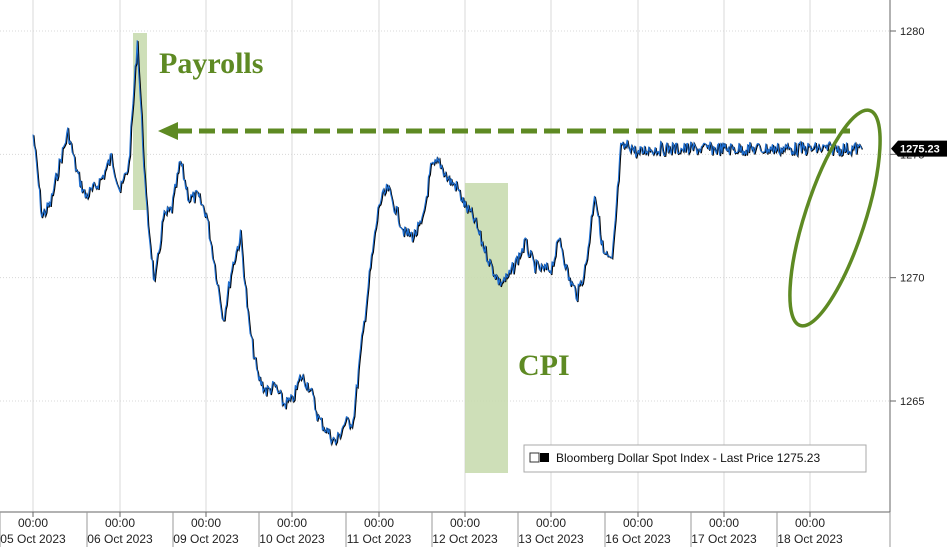 This screenshot has height=547, width=947. I want to click on y-tick-label: 1280, so click(912, 32).